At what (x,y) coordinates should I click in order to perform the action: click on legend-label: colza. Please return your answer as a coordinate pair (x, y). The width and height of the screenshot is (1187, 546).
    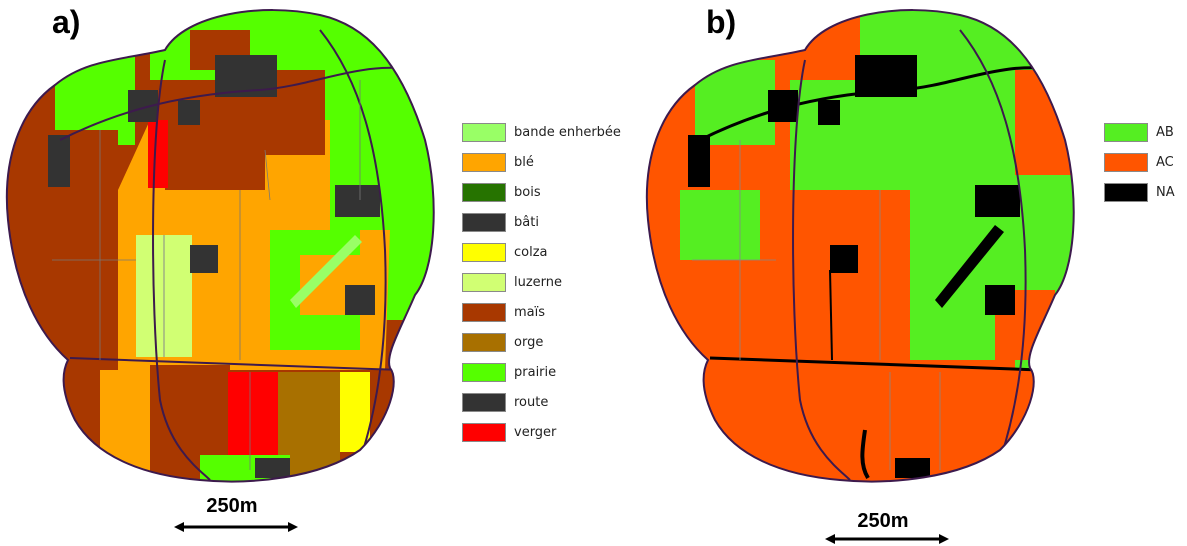
    Looking at the image, I should click on (531, 252).